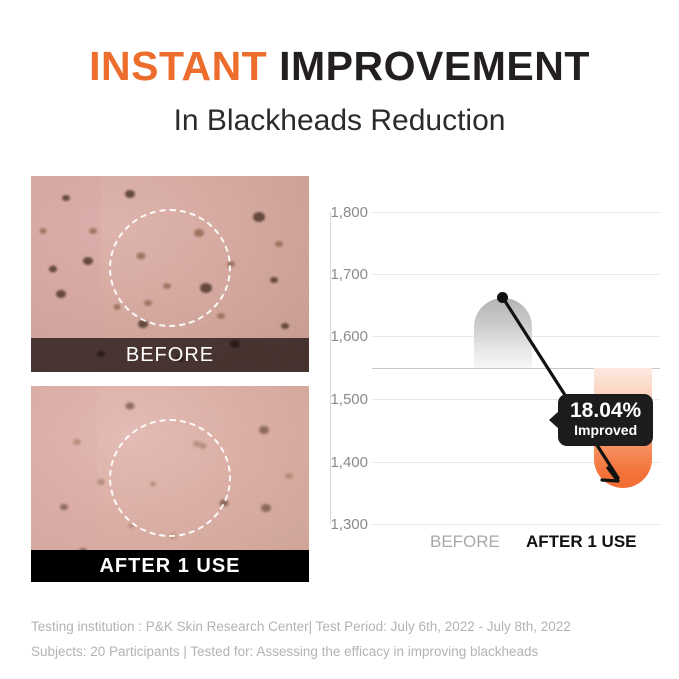 This screenshot has width=679, height=679. I want to click on photo-before: BEFORE, so click(170, 274).